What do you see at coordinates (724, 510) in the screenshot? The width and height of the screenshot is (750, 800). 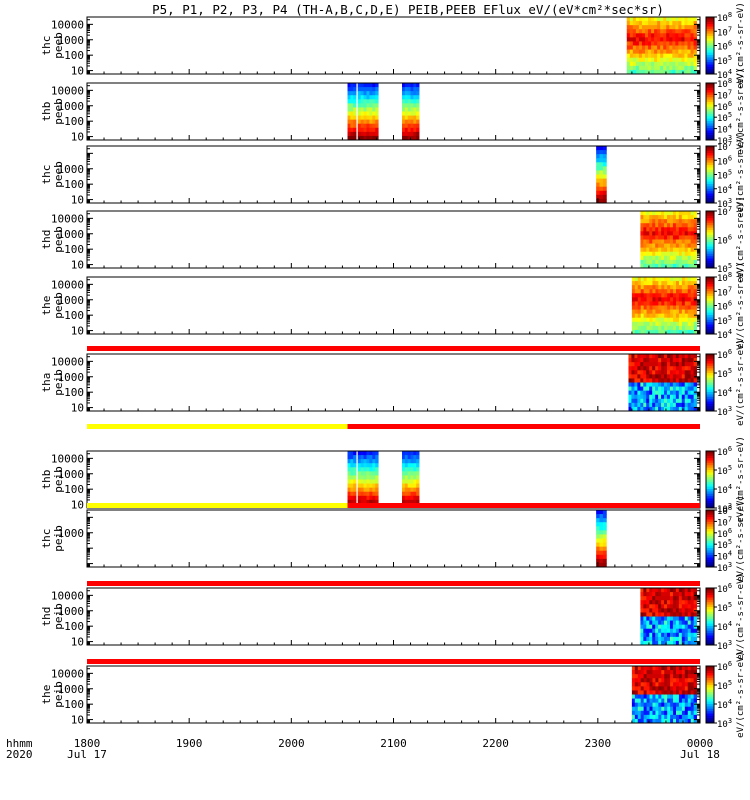 I see `colorbar-tick-label: 10⁸` at bounding box center [724, 510].